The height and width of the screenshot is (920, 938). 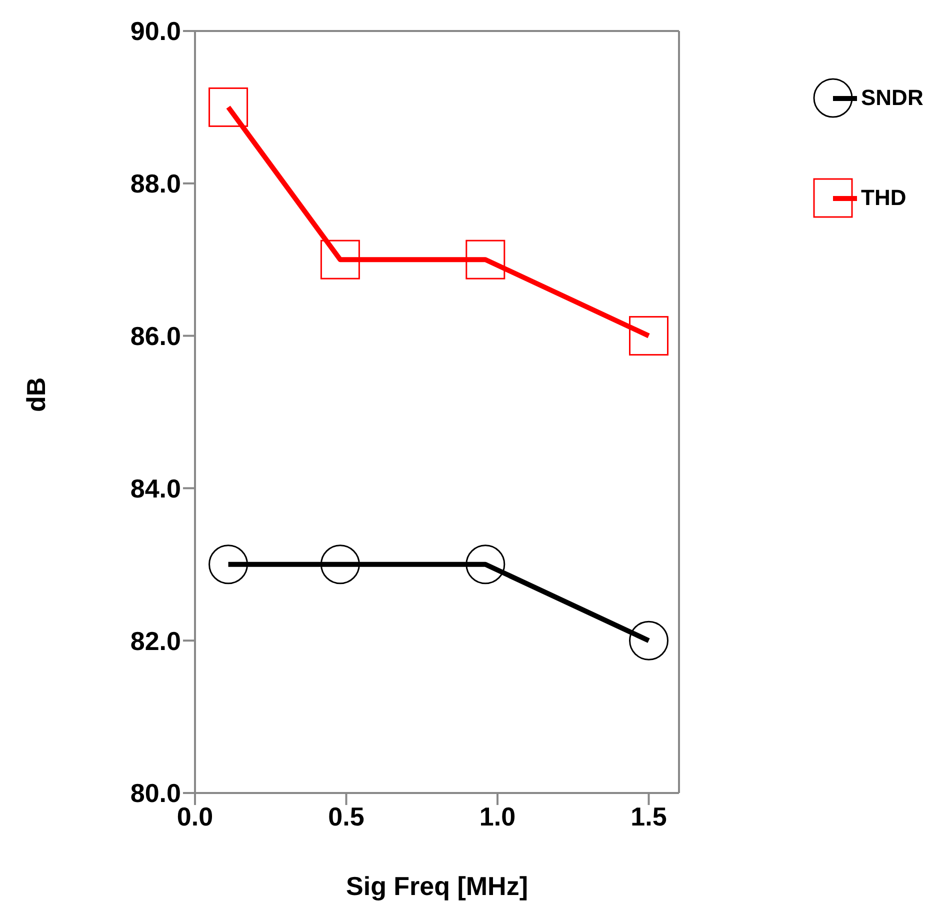 What do you see at coordinates (892, 98) in the screenshot?
I see `legend-label: SNDR` at bounding box center [892, 98].